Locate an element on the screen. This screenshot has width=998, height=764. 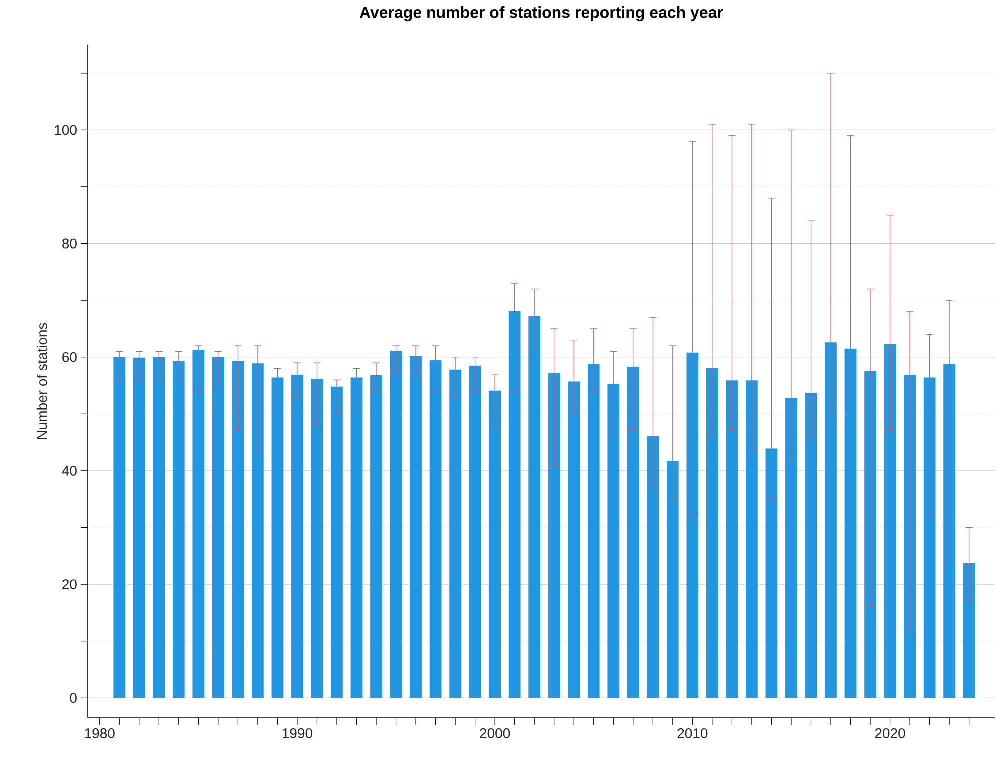
x-tick-label: 2020 is located at coordinates (890, 733).